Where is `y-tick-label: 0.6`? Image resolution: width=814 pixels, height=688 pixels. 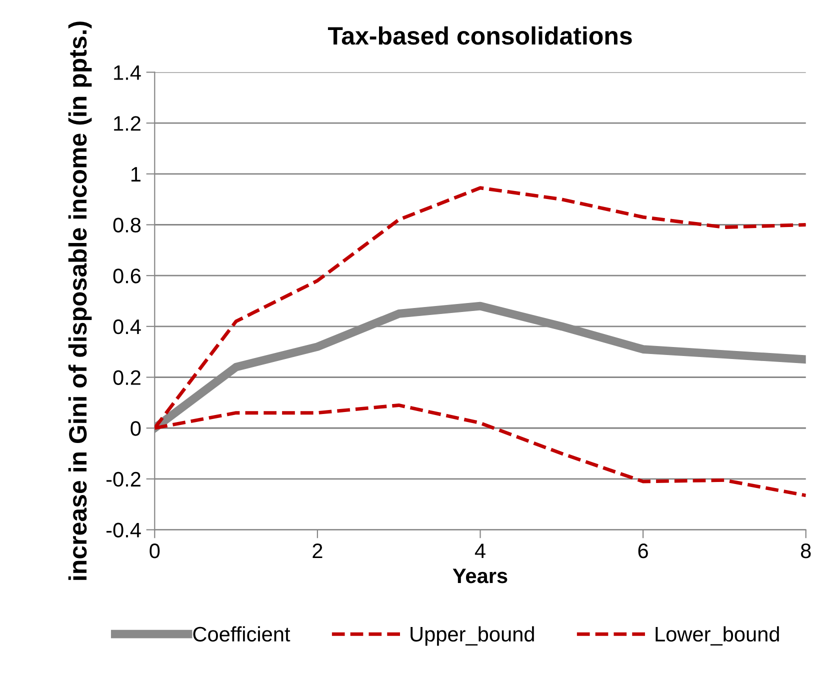 y-tick-label: 0.6 is located at coordinates (127, 276).